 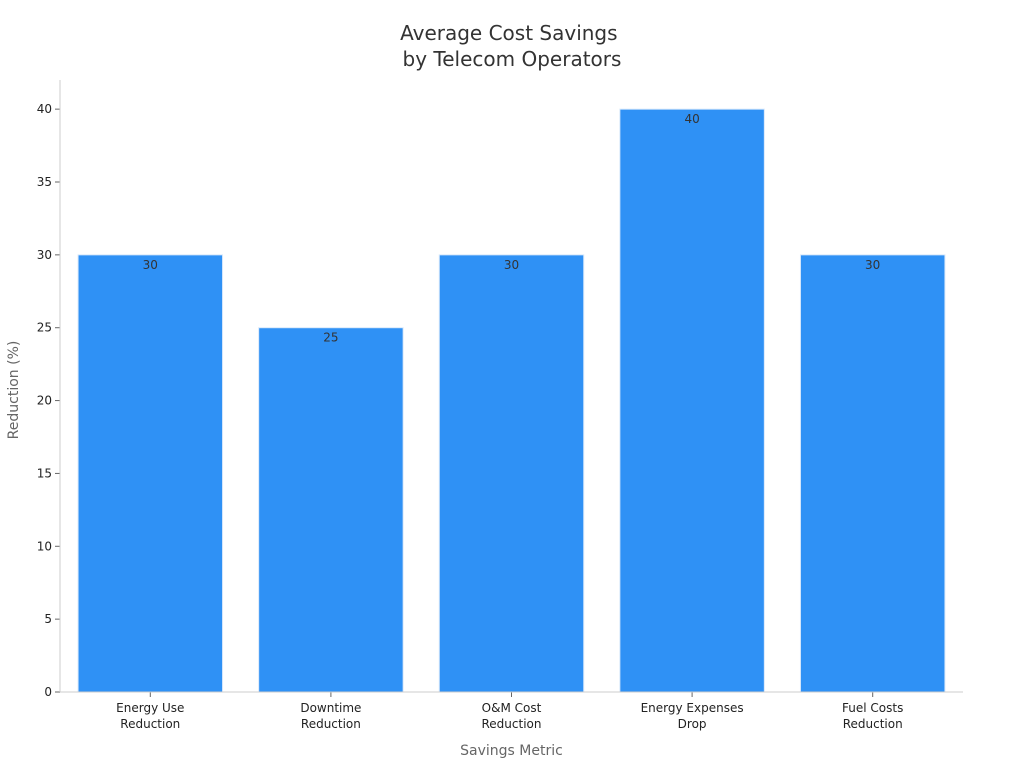 I want to click on x-axis-title: Savings Metric, so click(x=511, y=751).